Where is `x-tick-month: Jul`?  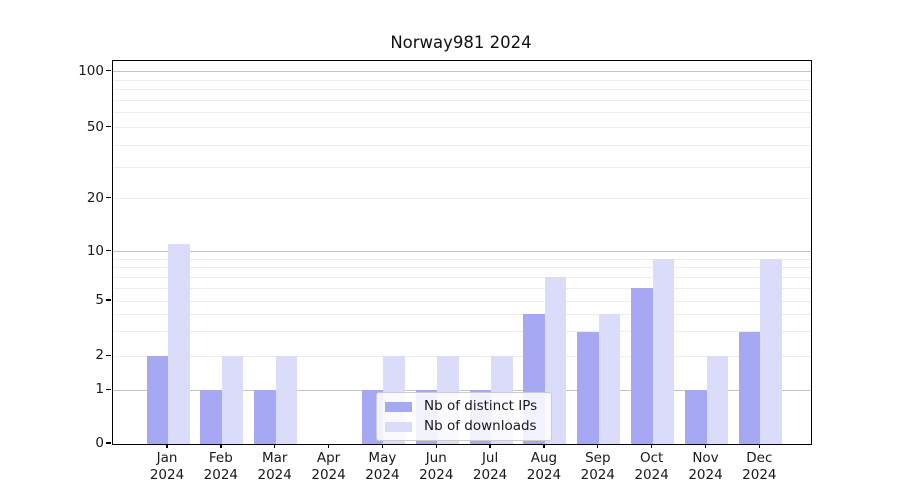
x-tick-month: Jul is located at coordinates (490, 458).